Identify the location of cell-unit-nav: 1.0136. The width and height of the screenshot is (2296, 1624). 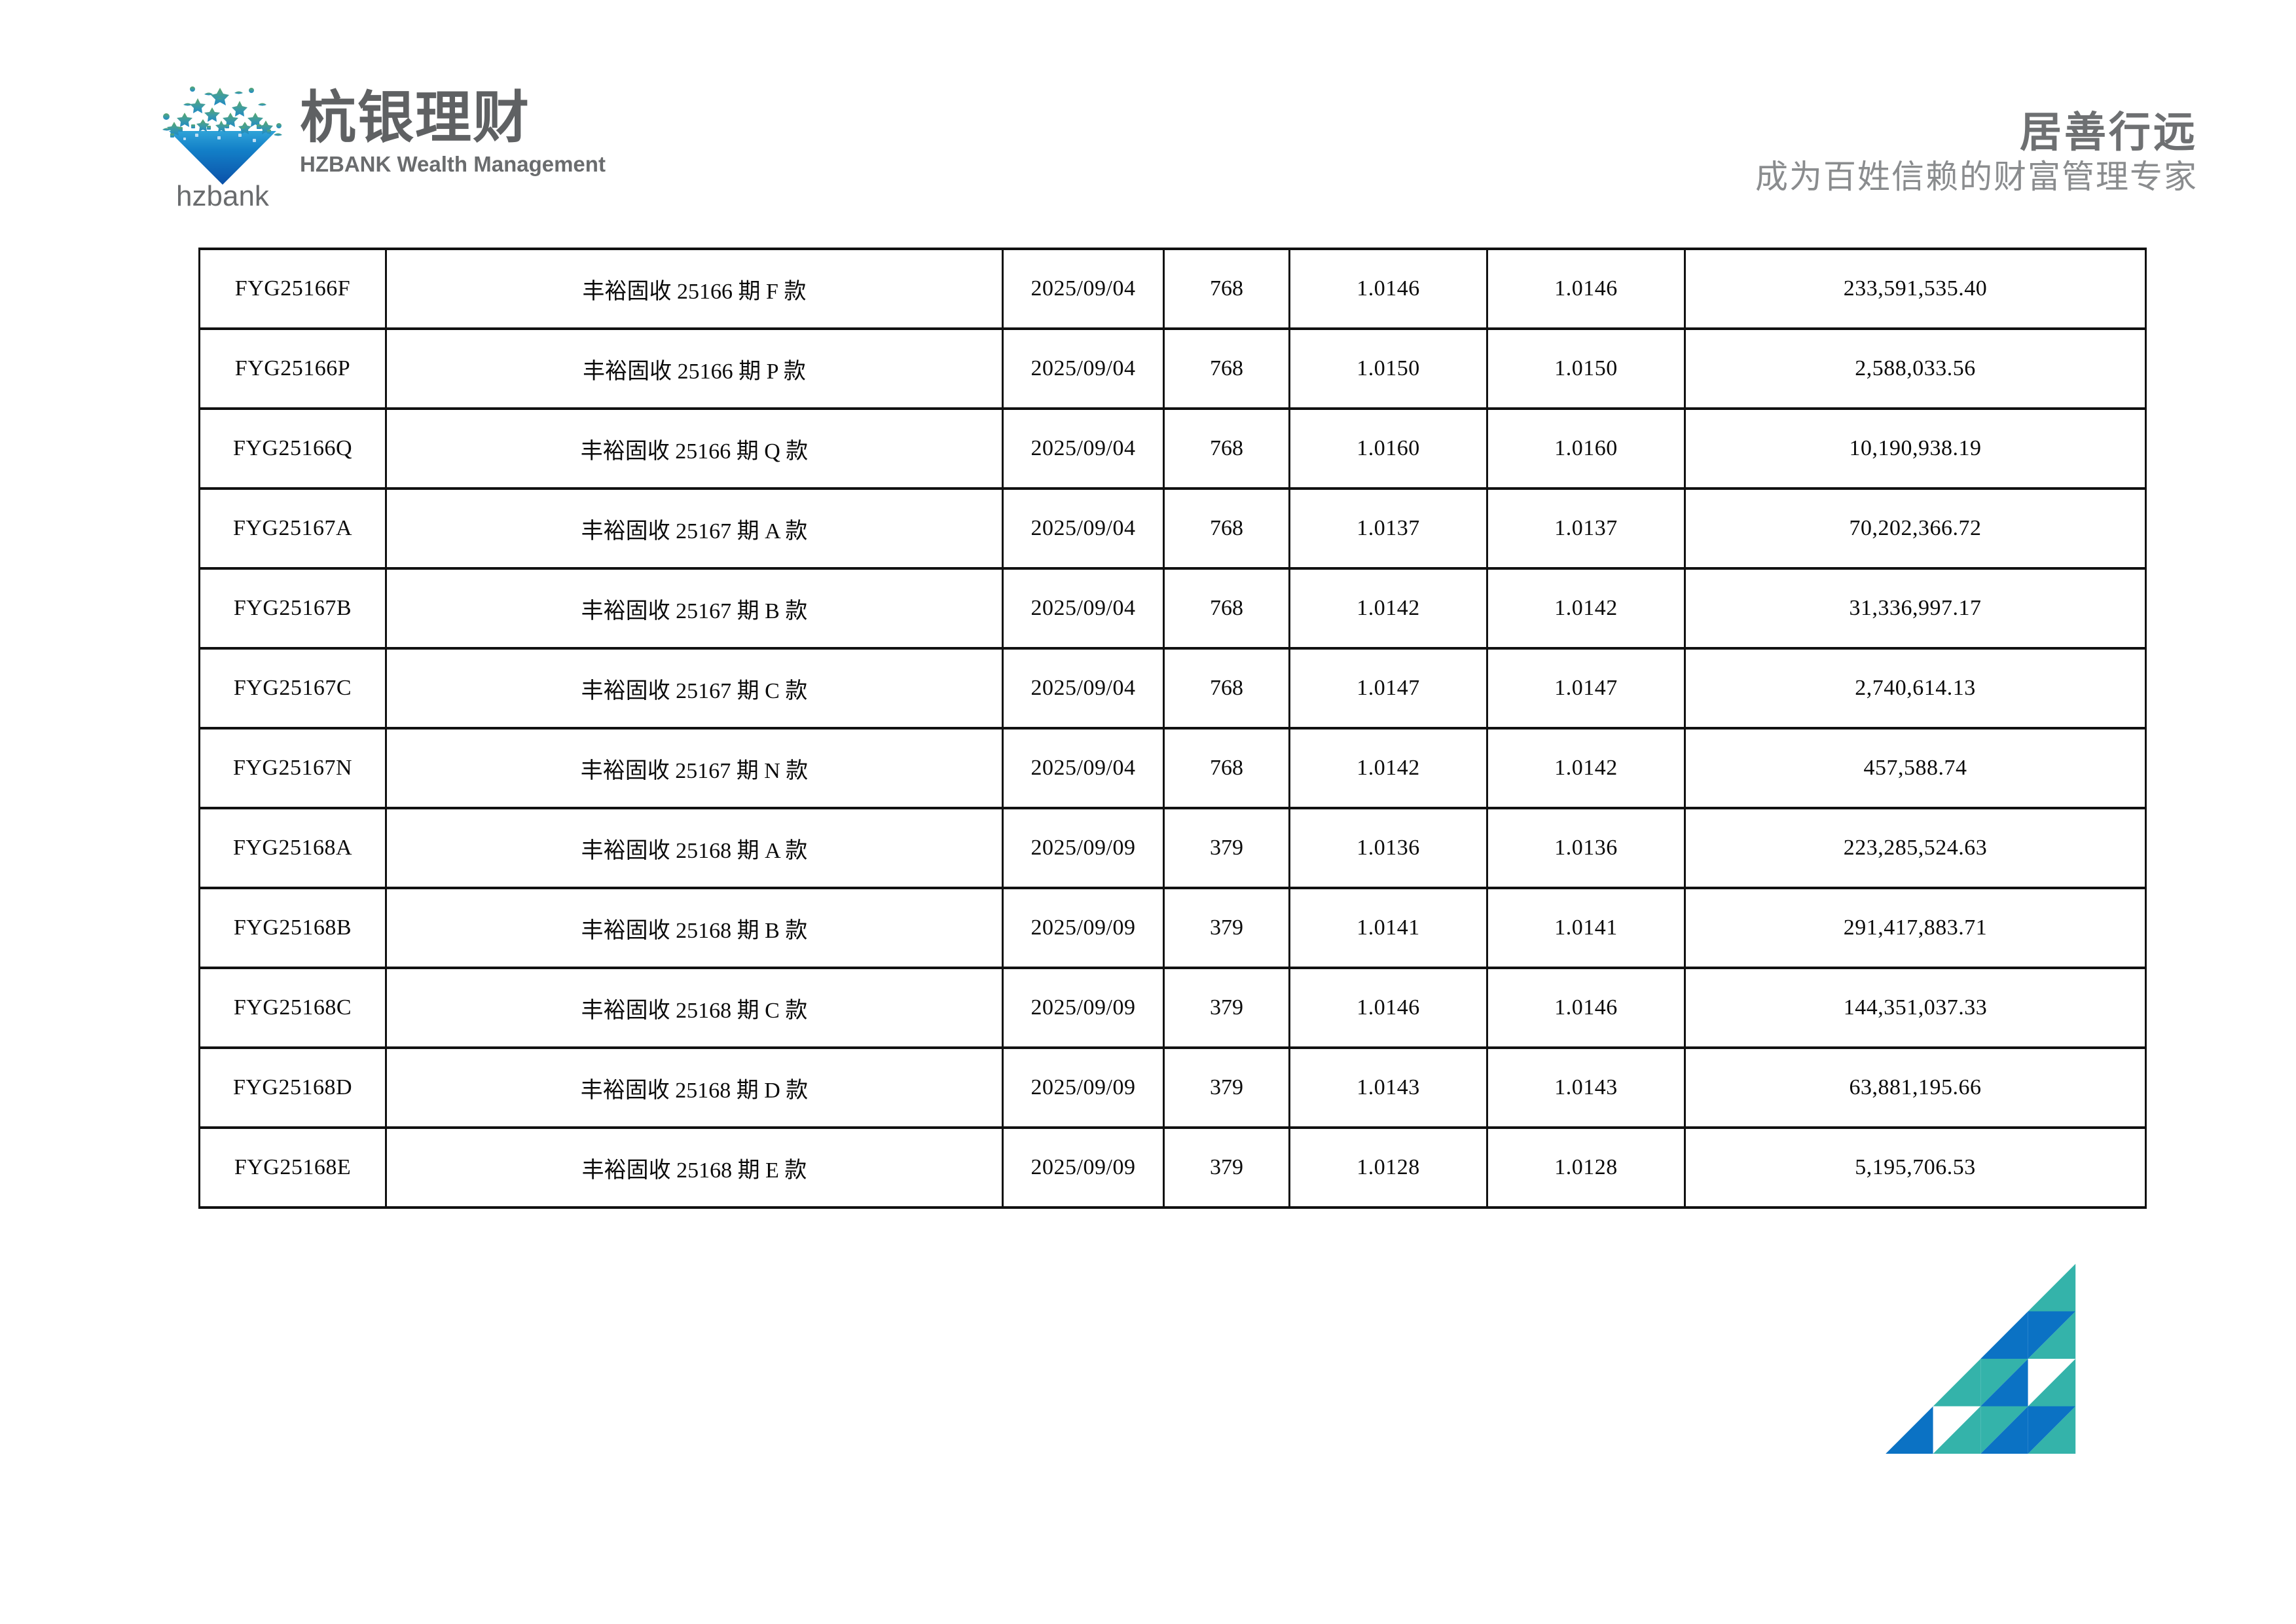
(1388, 848).